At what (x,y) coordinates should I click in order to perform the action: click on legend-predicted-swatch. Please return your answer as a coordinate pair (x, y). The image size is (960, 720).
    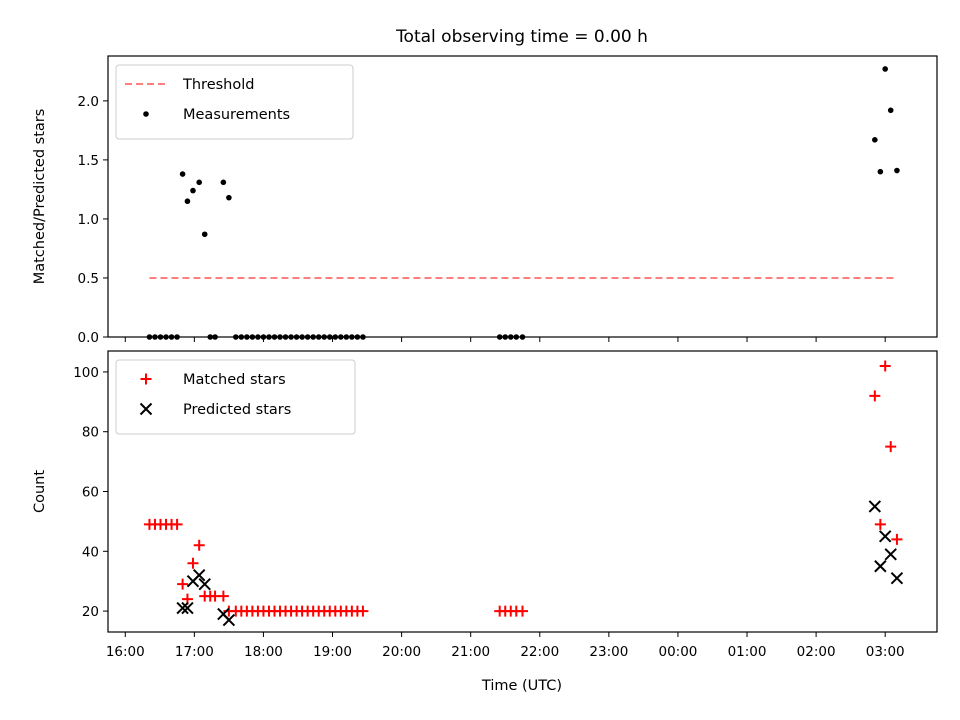
    Looking at the image, I should click on (146, 409).